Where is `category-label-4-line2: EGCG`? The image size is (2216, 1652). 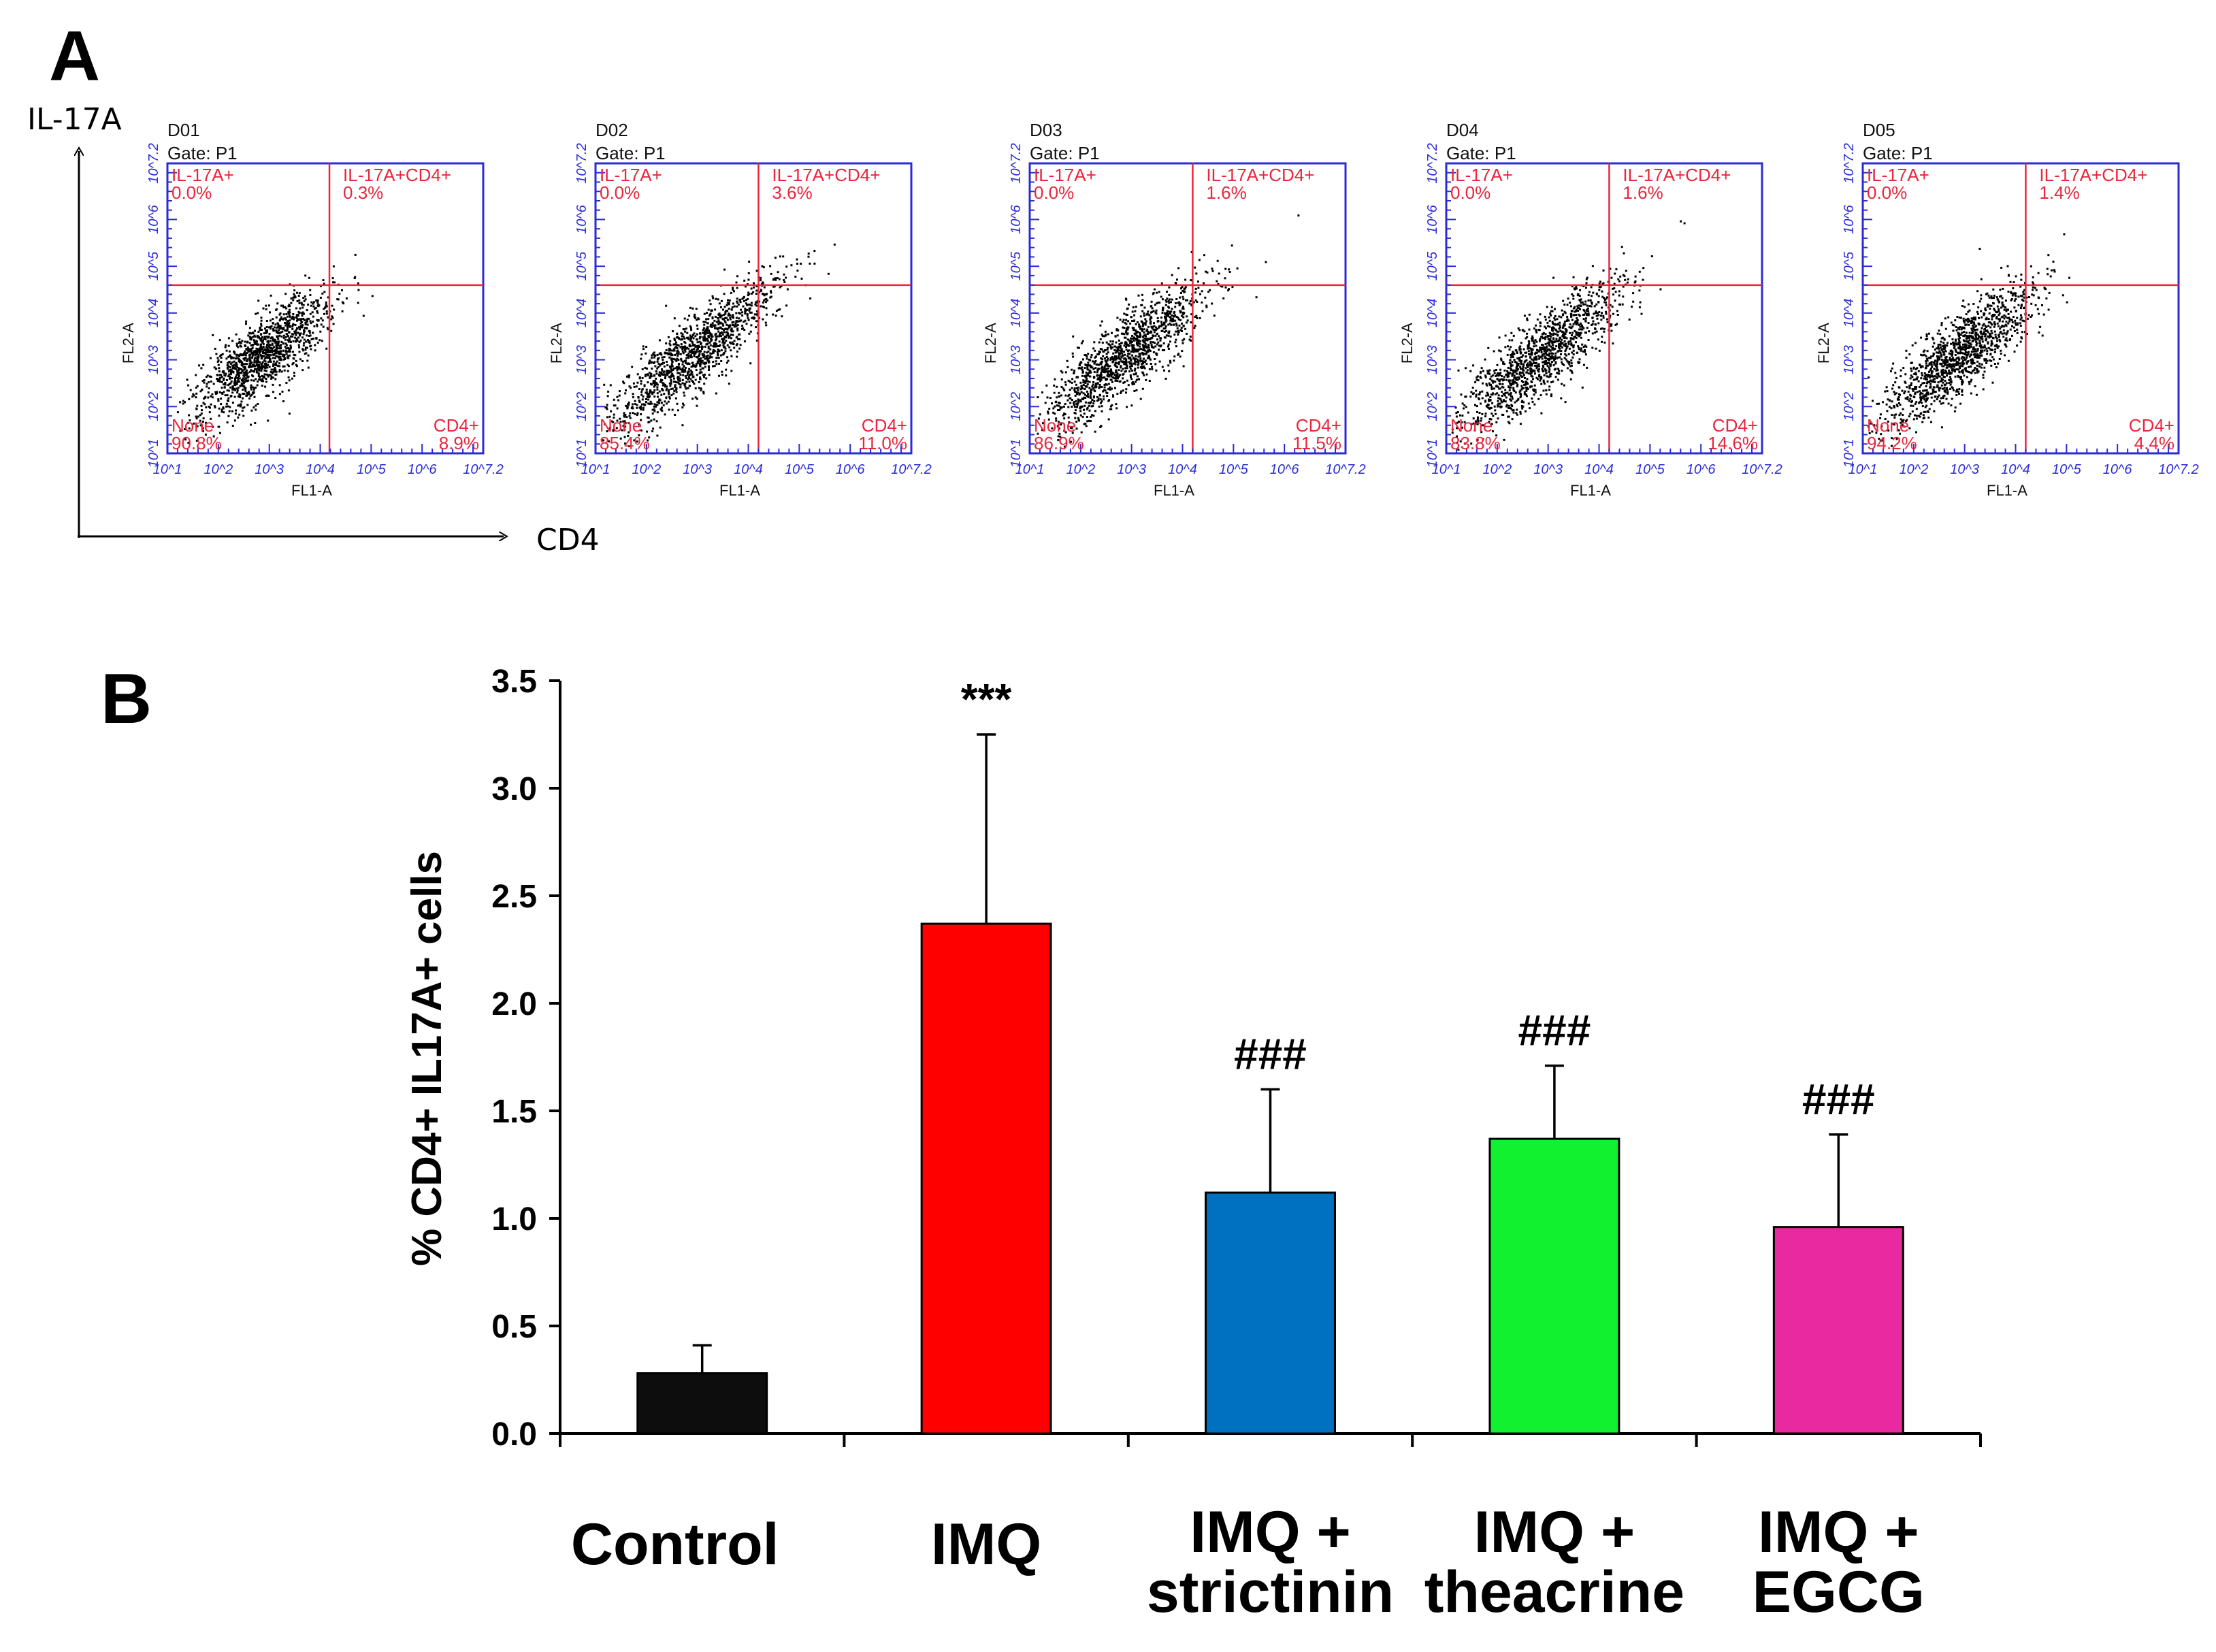 category-label-4-line2: EGCG is located at coordinates (1839, 1592).